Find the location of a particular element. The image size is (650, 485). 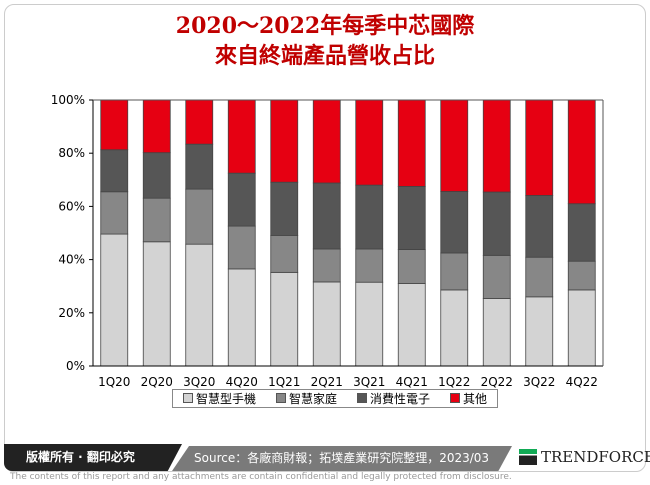

x-tick-label: 4Q22 is located at coordinates (582, 382).